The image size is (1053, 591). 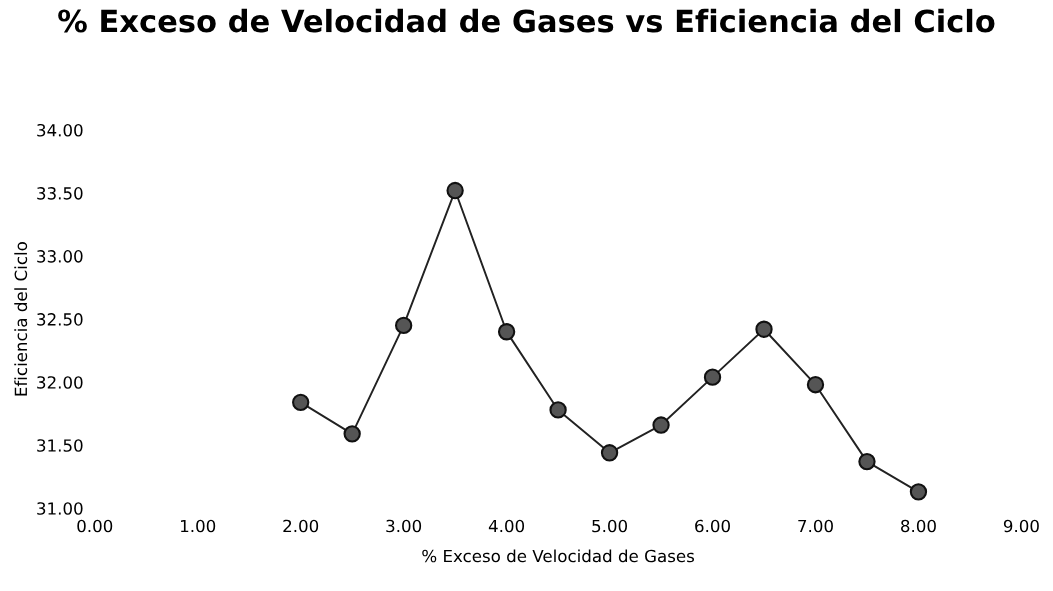 I want to click on x-tick-label: 0.00, so click(x=95, y=526).